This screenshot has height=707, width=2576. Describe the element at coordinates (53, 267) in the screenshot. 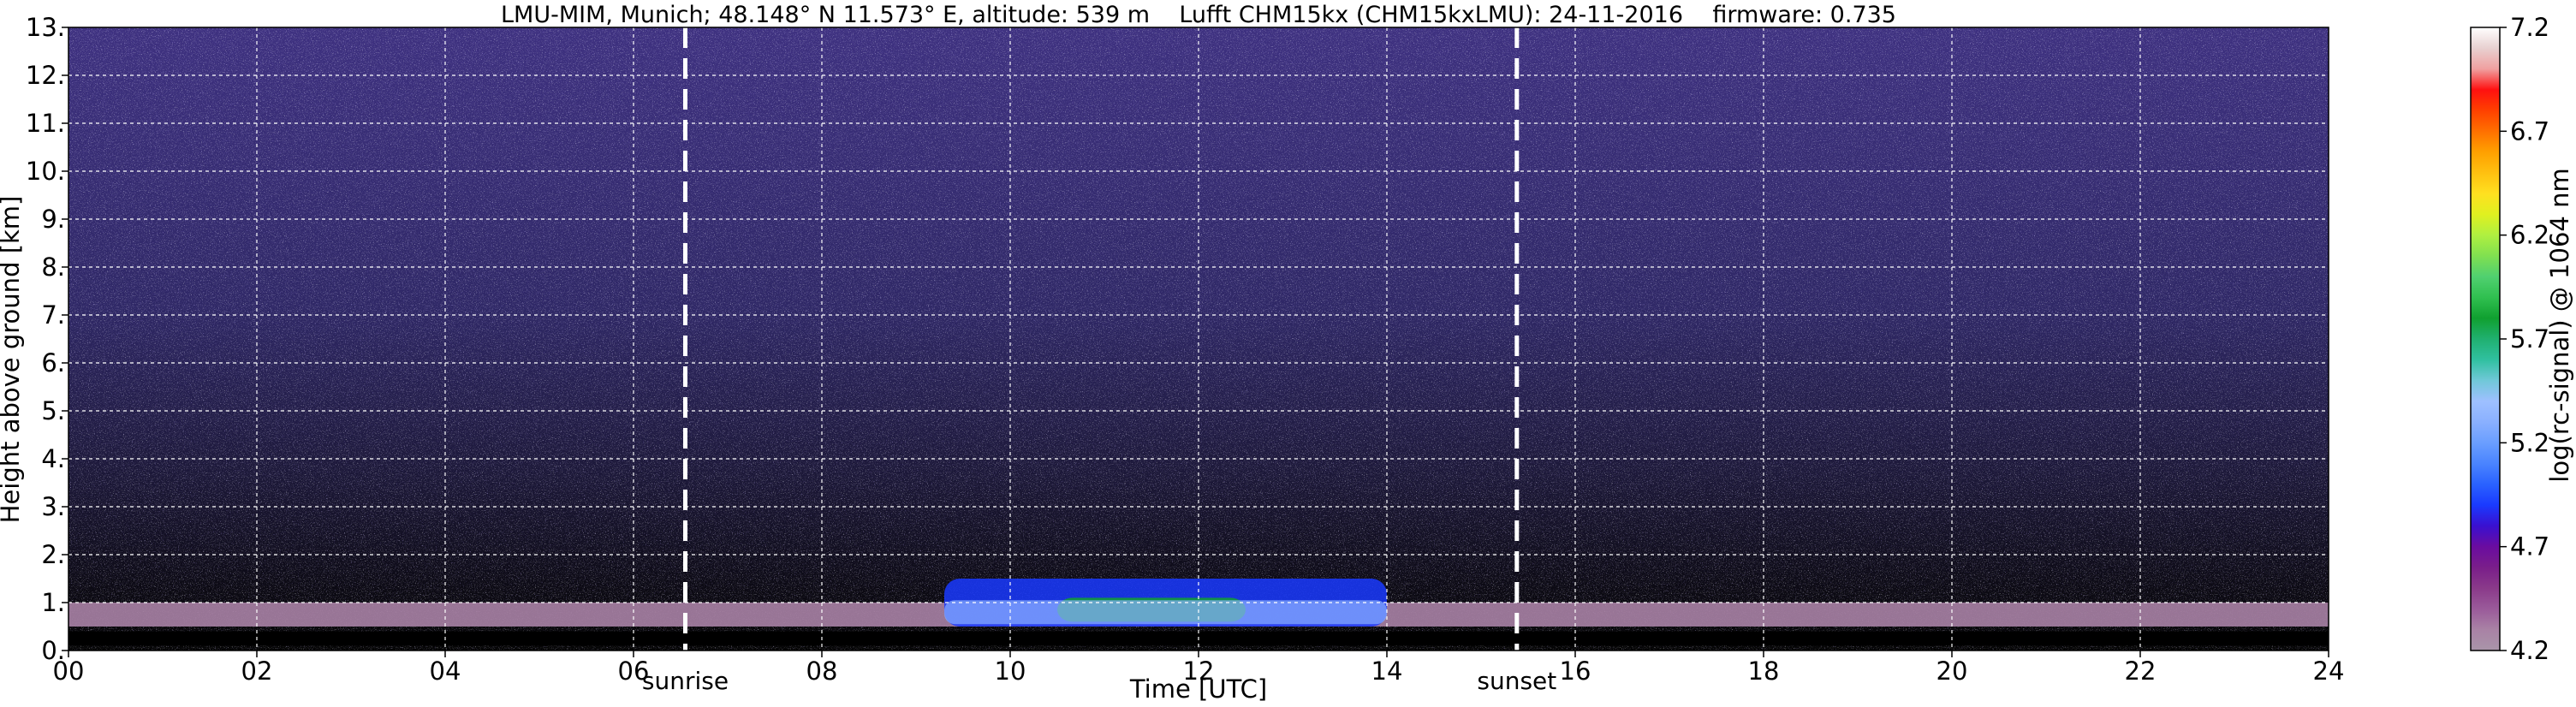

I see `y-tick-label: 8.` at that location.